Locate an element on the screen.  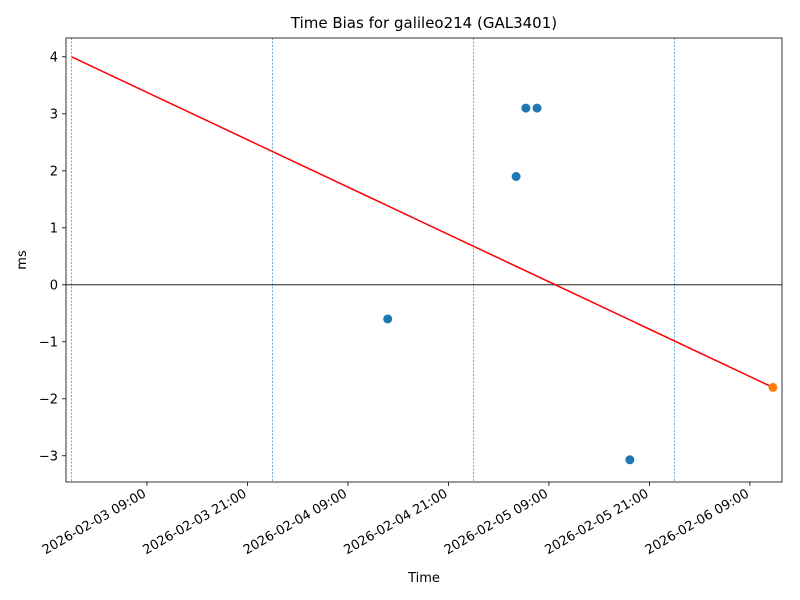
y-tick-label: 3 is located at coordinates (54, 114).